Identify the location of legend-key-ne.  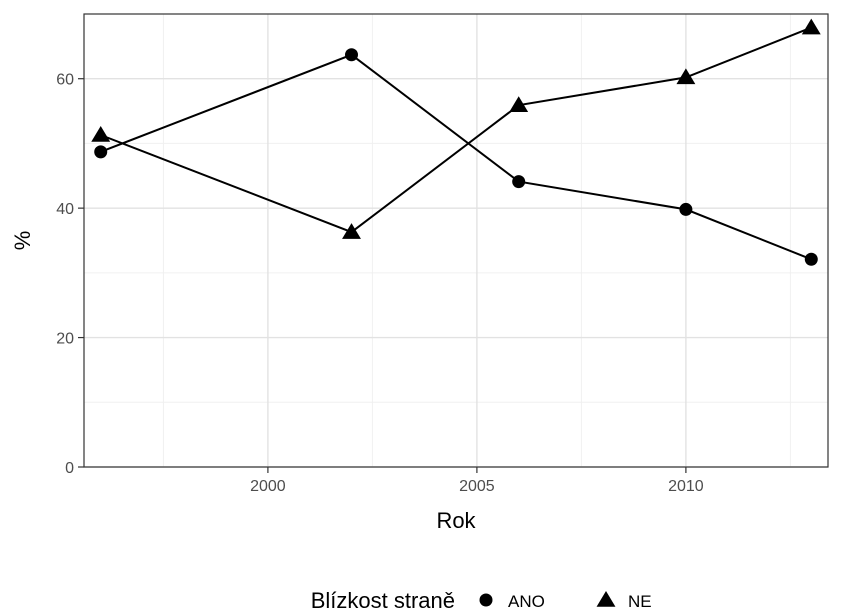
(606, 599).